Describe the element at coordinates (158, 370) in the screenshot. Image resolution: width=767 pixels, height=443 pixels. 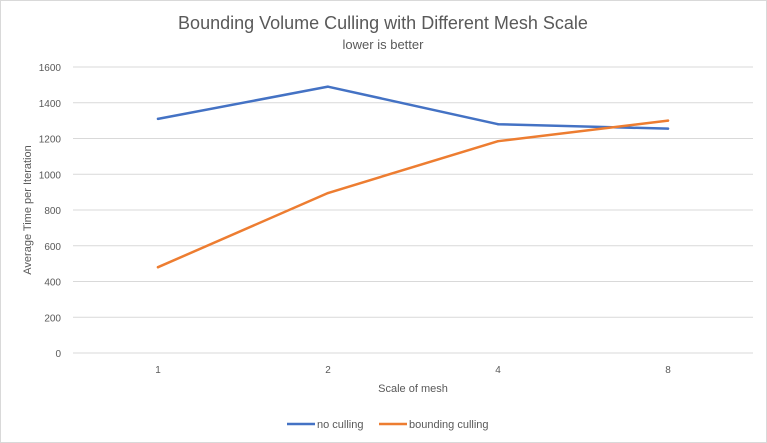
I see `x-tick-label: 1` at that location.